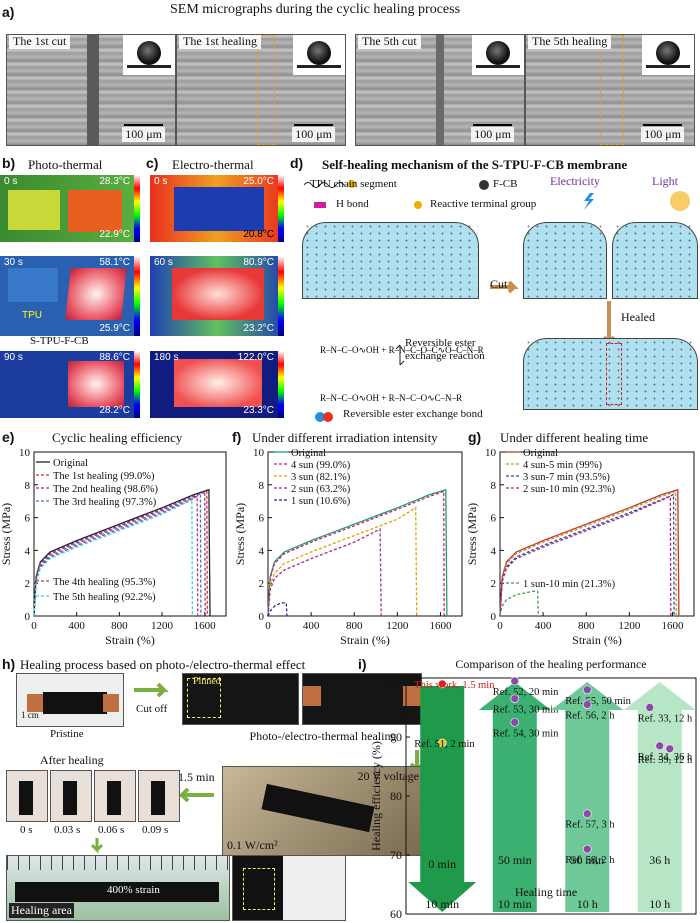  Describe the element at coordinates (70, 700) in the screenshot. I see `photo-pristine: 1 cm` at that location.